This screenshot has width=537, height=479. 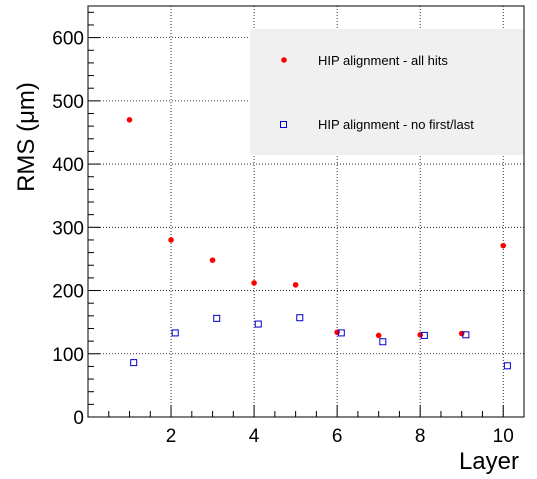 I want to click on legend-box, so click(x=387, y=92).